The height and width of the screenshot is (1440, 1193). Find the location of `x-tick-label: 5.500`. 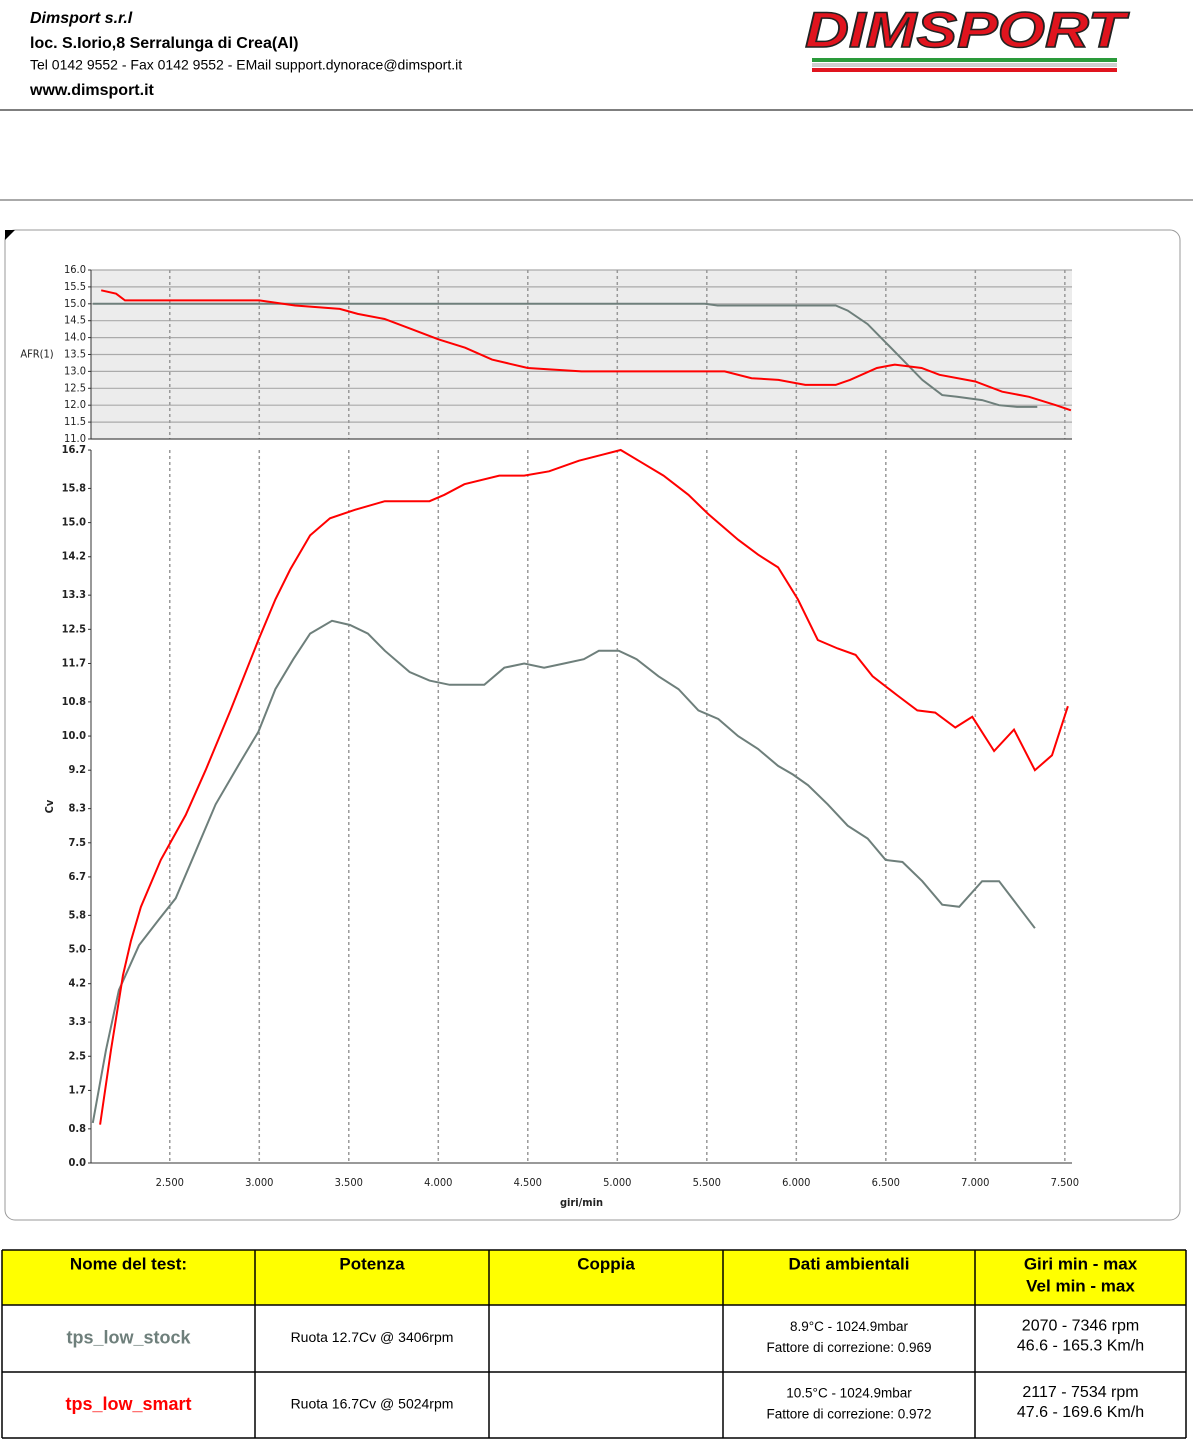

x-tick-label: 5.500 is located at coordinates (707, 1182).